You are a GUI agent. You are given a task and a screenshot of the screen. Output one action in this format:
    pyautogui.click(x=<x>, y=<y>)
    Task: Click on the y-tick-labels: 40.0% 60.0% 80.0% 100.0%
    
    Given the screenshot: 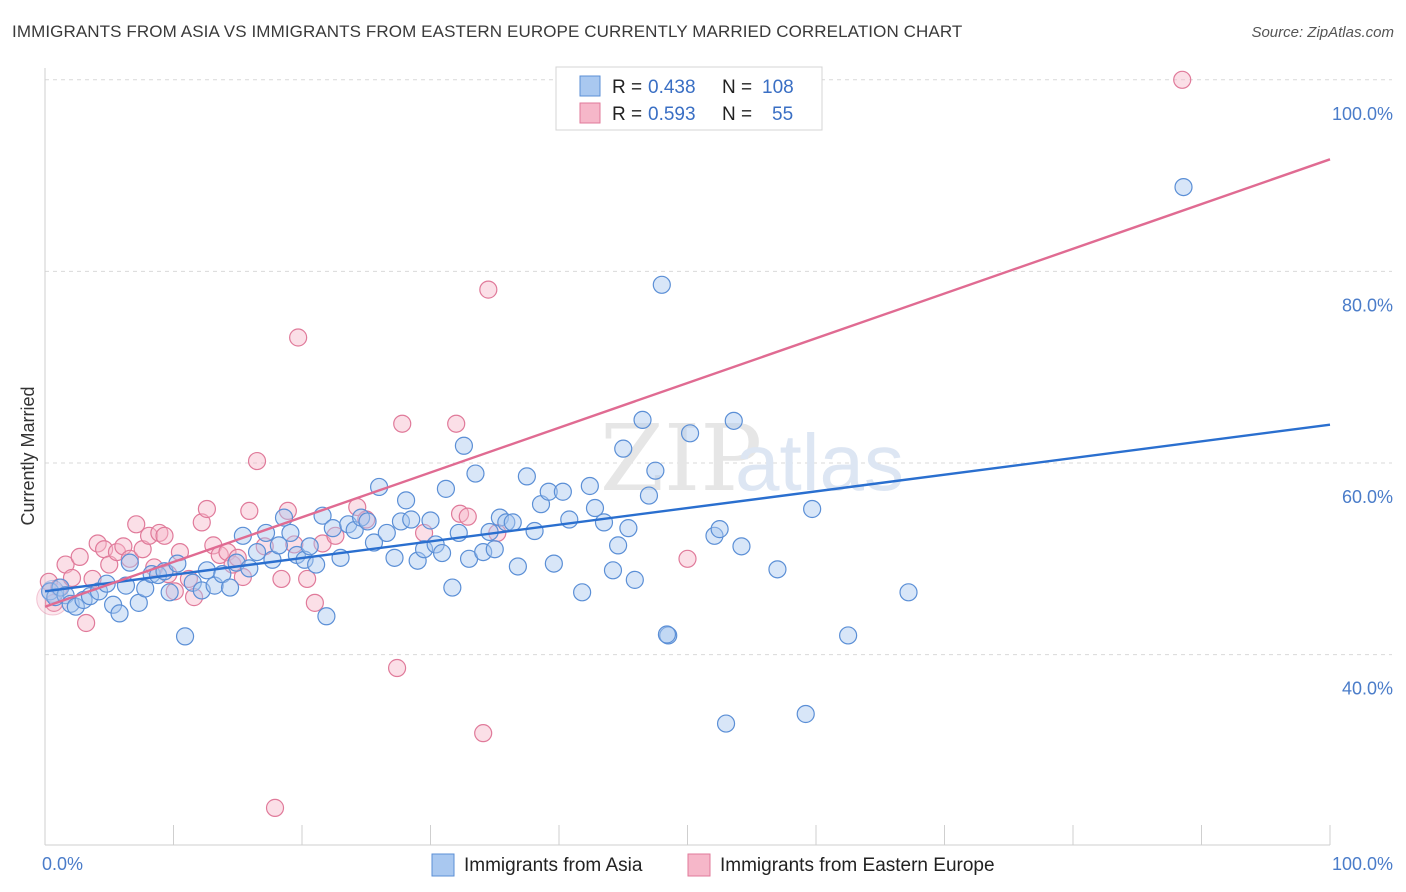 What is the action you would take?
    pyautogui.click(x=1362, y=401)
    